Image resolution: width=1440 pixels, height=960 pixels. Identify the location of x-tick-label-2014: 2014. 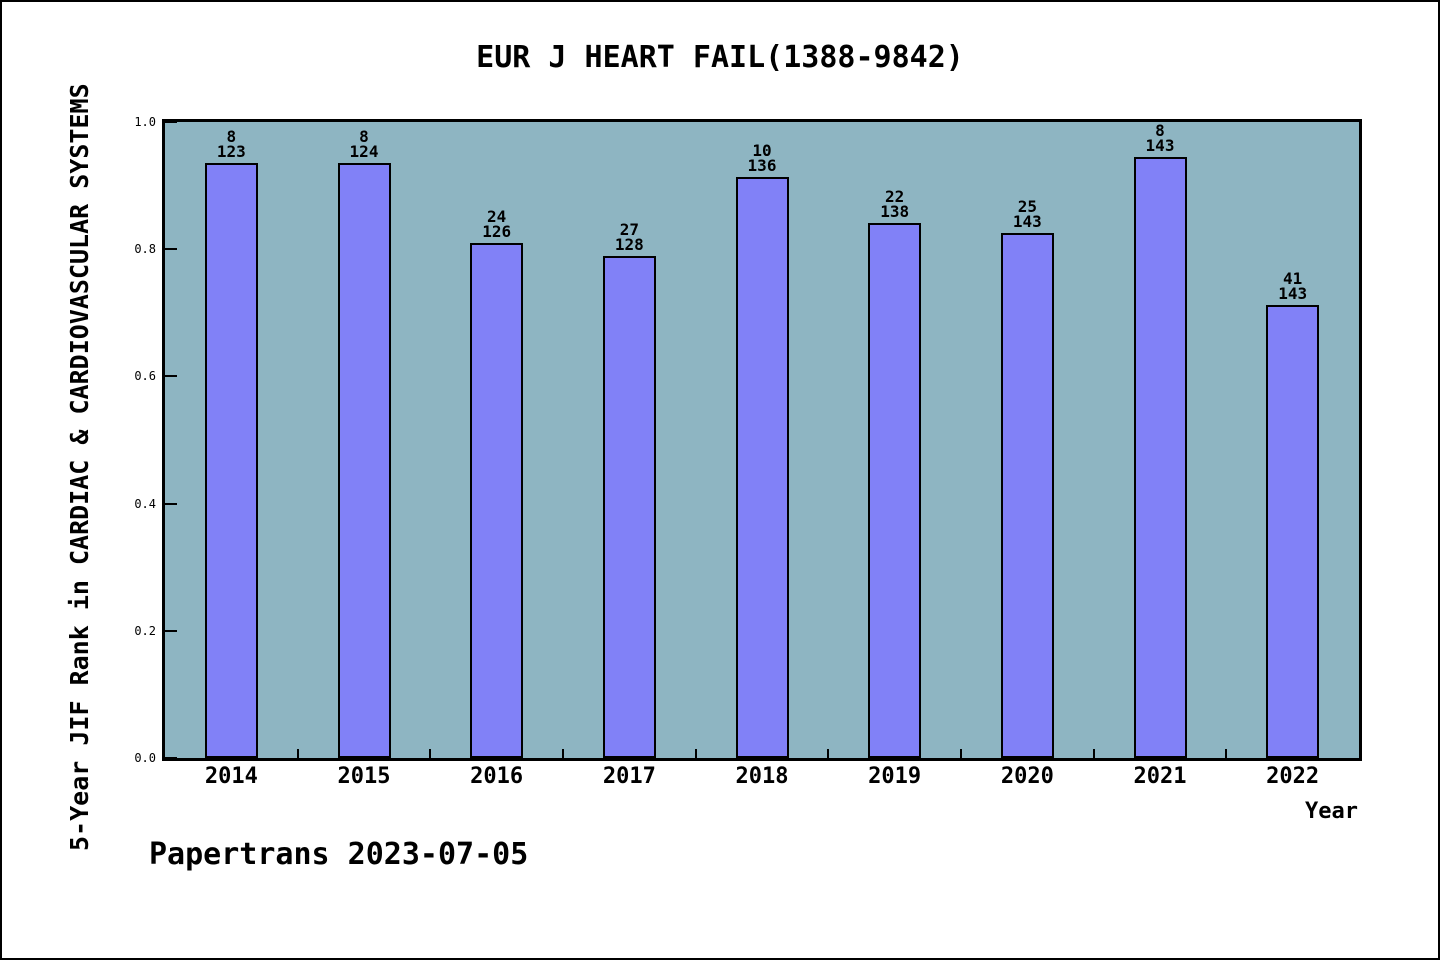
(231, 776).